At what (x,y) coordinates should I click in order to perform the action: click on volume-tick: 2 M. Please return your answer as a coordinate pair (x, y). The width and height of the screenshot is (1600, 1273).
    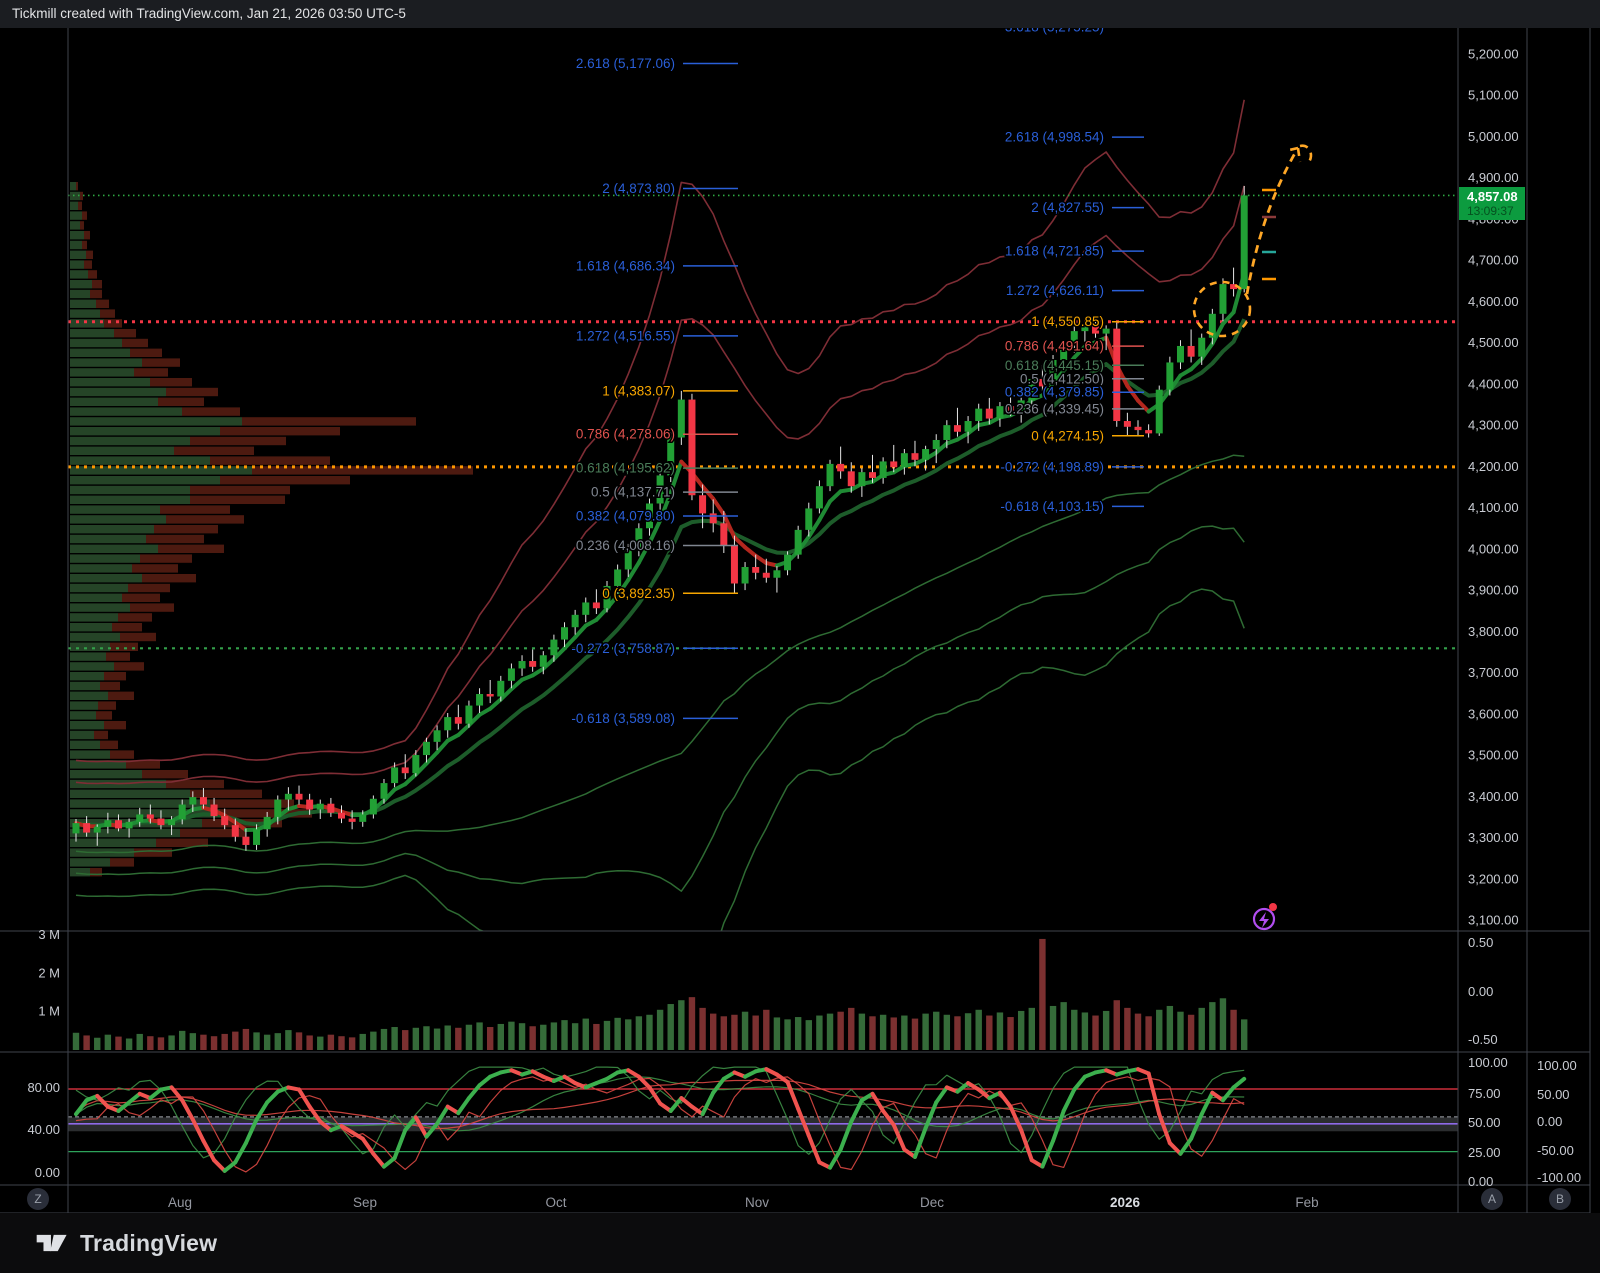
    Looking at the image, I should click on (49, 972).